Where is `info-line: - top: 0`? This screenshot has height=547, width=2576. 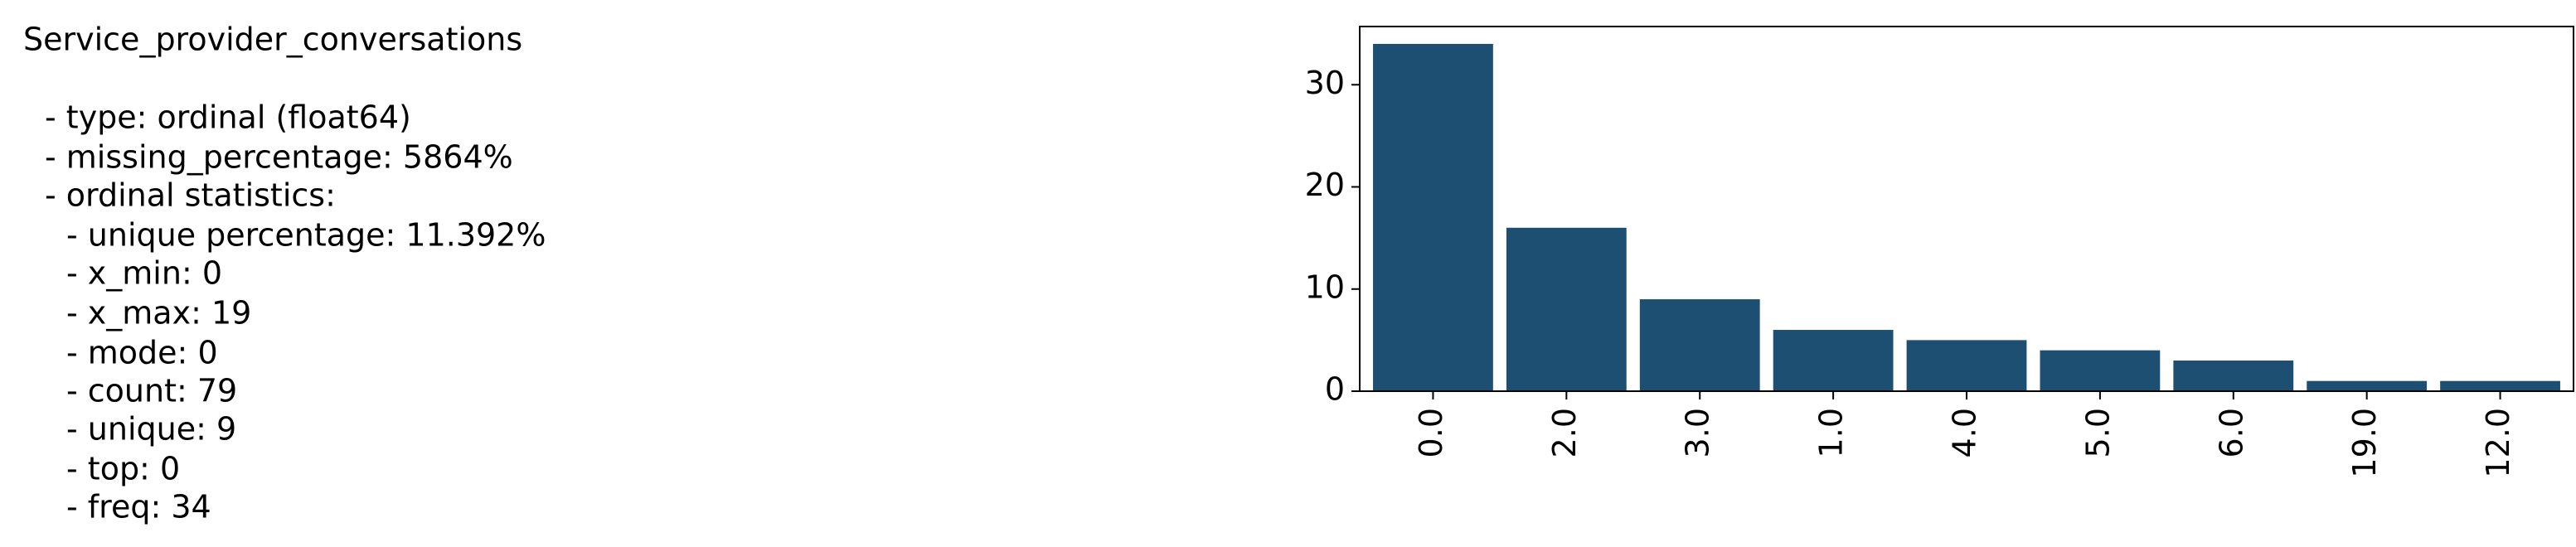 info-line: - top: 0 is located at coordinates (123, 469).